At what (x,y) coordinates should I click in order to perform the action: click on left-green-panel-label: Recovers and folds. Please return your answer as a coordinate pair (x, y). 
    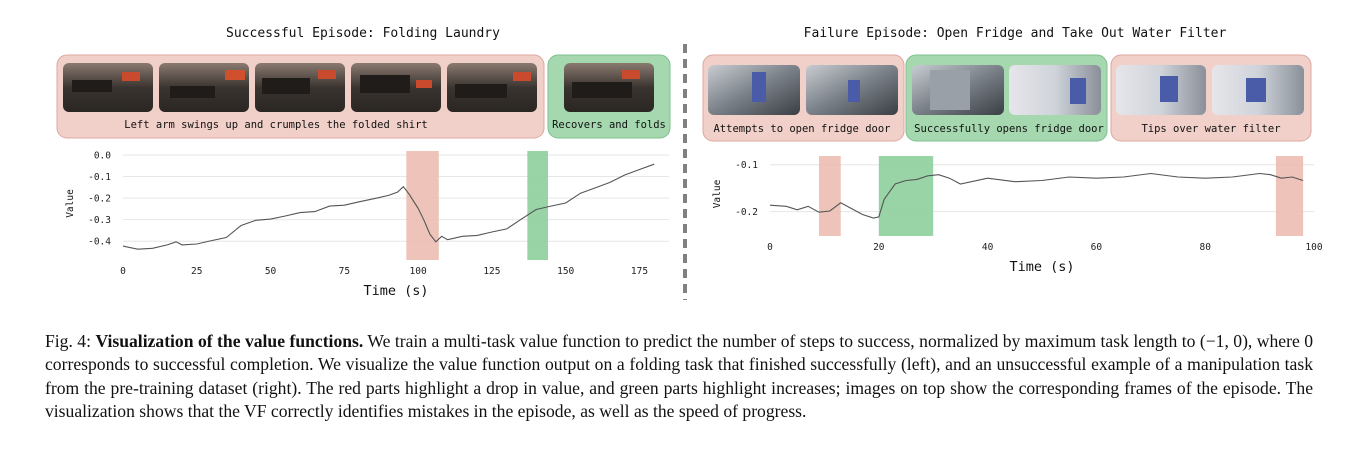
    Looking at the image, I should click on (609, 125).